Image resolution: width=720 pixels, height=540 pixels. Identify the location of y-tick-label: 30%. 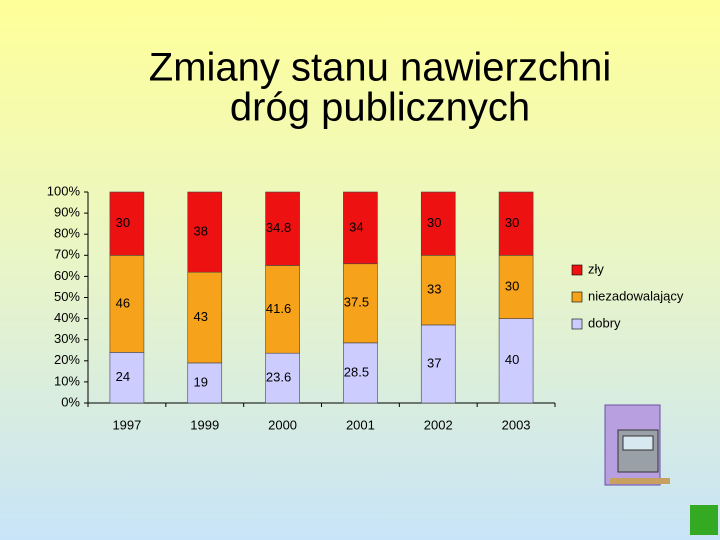
(67, 338).